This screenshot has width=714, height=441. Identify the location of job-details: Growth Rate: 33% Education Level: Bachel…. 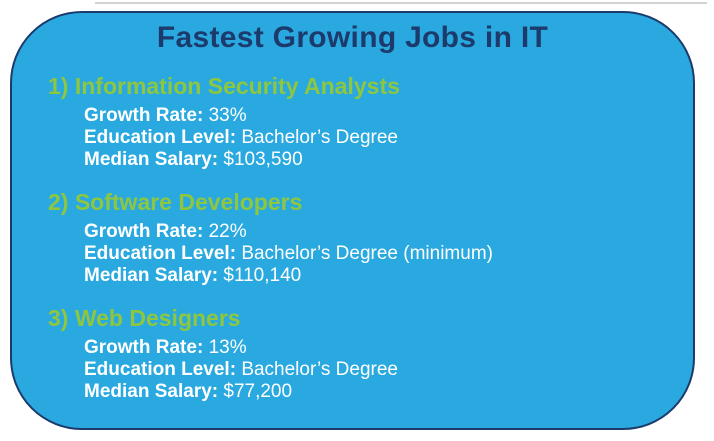
(388, 138).